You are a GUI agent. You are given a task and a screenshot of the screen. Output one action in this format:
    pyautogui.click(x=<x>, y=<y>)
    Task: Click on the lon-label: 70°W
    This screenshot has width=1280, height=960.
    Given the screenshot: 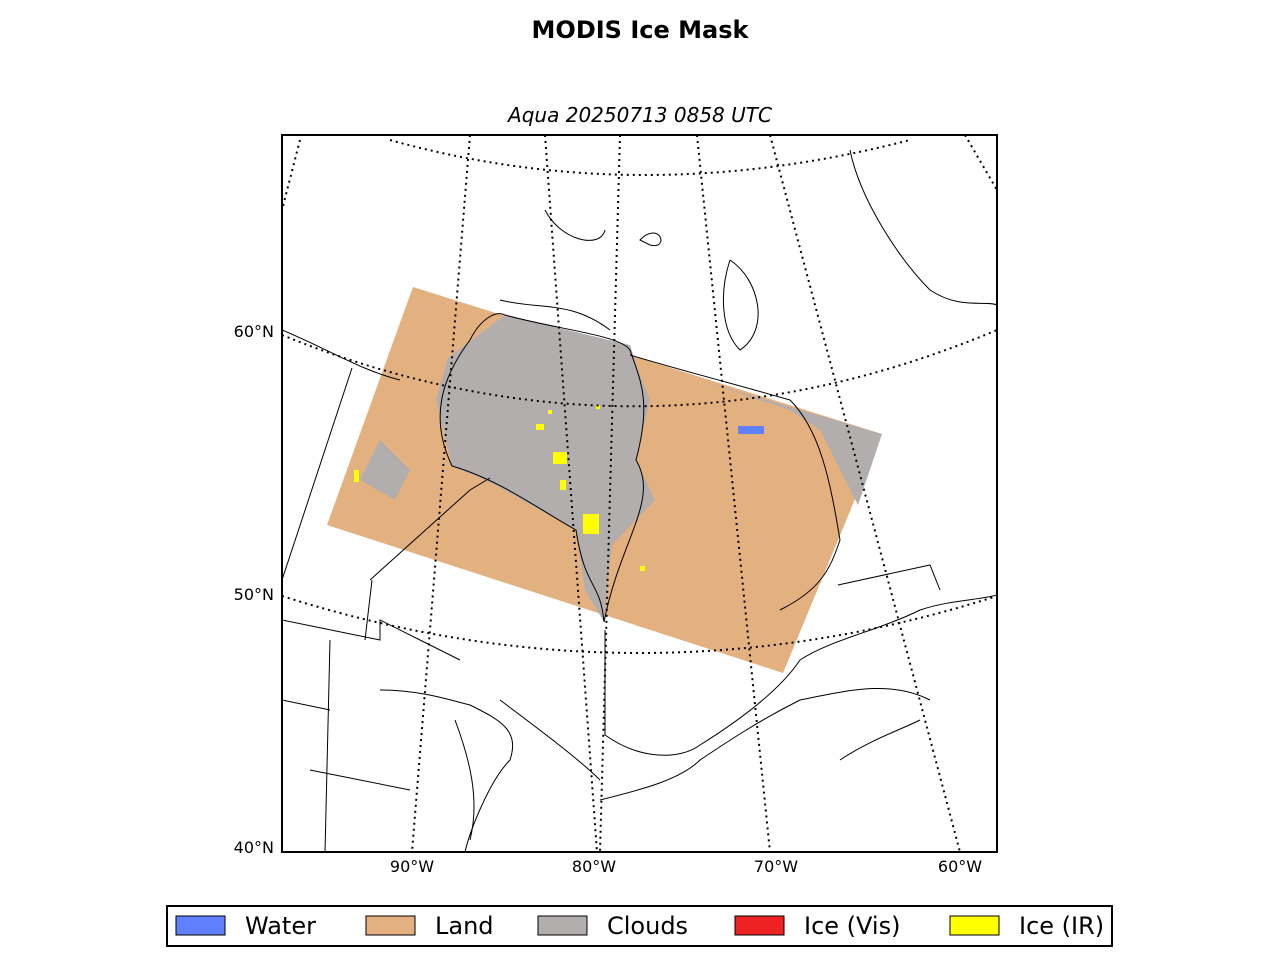 What is the action you would take?
    pyautogui.click(x=776, y=866)
    